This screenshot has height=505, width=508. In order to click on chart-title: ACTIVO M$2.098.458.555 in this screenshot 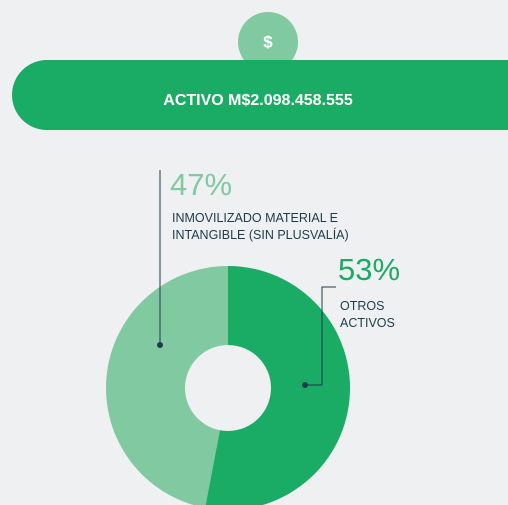, I will do `click(258, 100)`.